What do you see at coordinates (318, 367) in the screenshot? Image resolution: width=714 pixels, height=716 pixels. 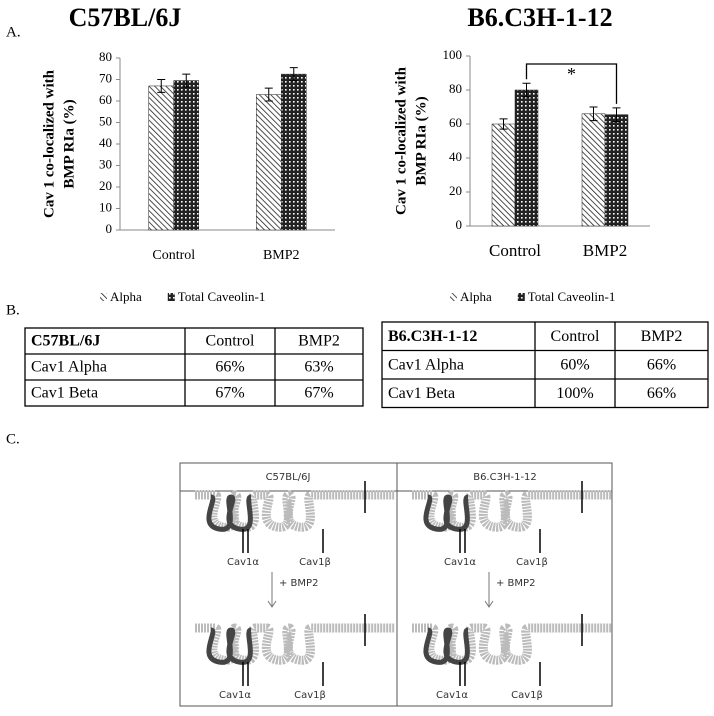 I see `table-cell: 63%` at bounding box center [318, 367].